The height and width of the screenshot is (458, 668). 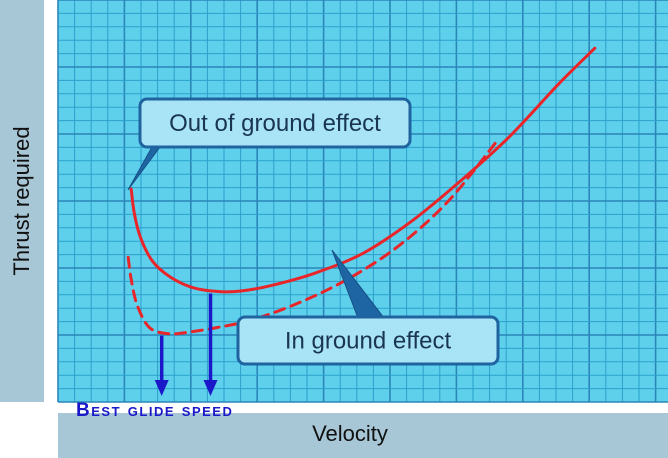 I want to click on best-glide-speed-label: Best glide speed, so click(x=155, y=410).